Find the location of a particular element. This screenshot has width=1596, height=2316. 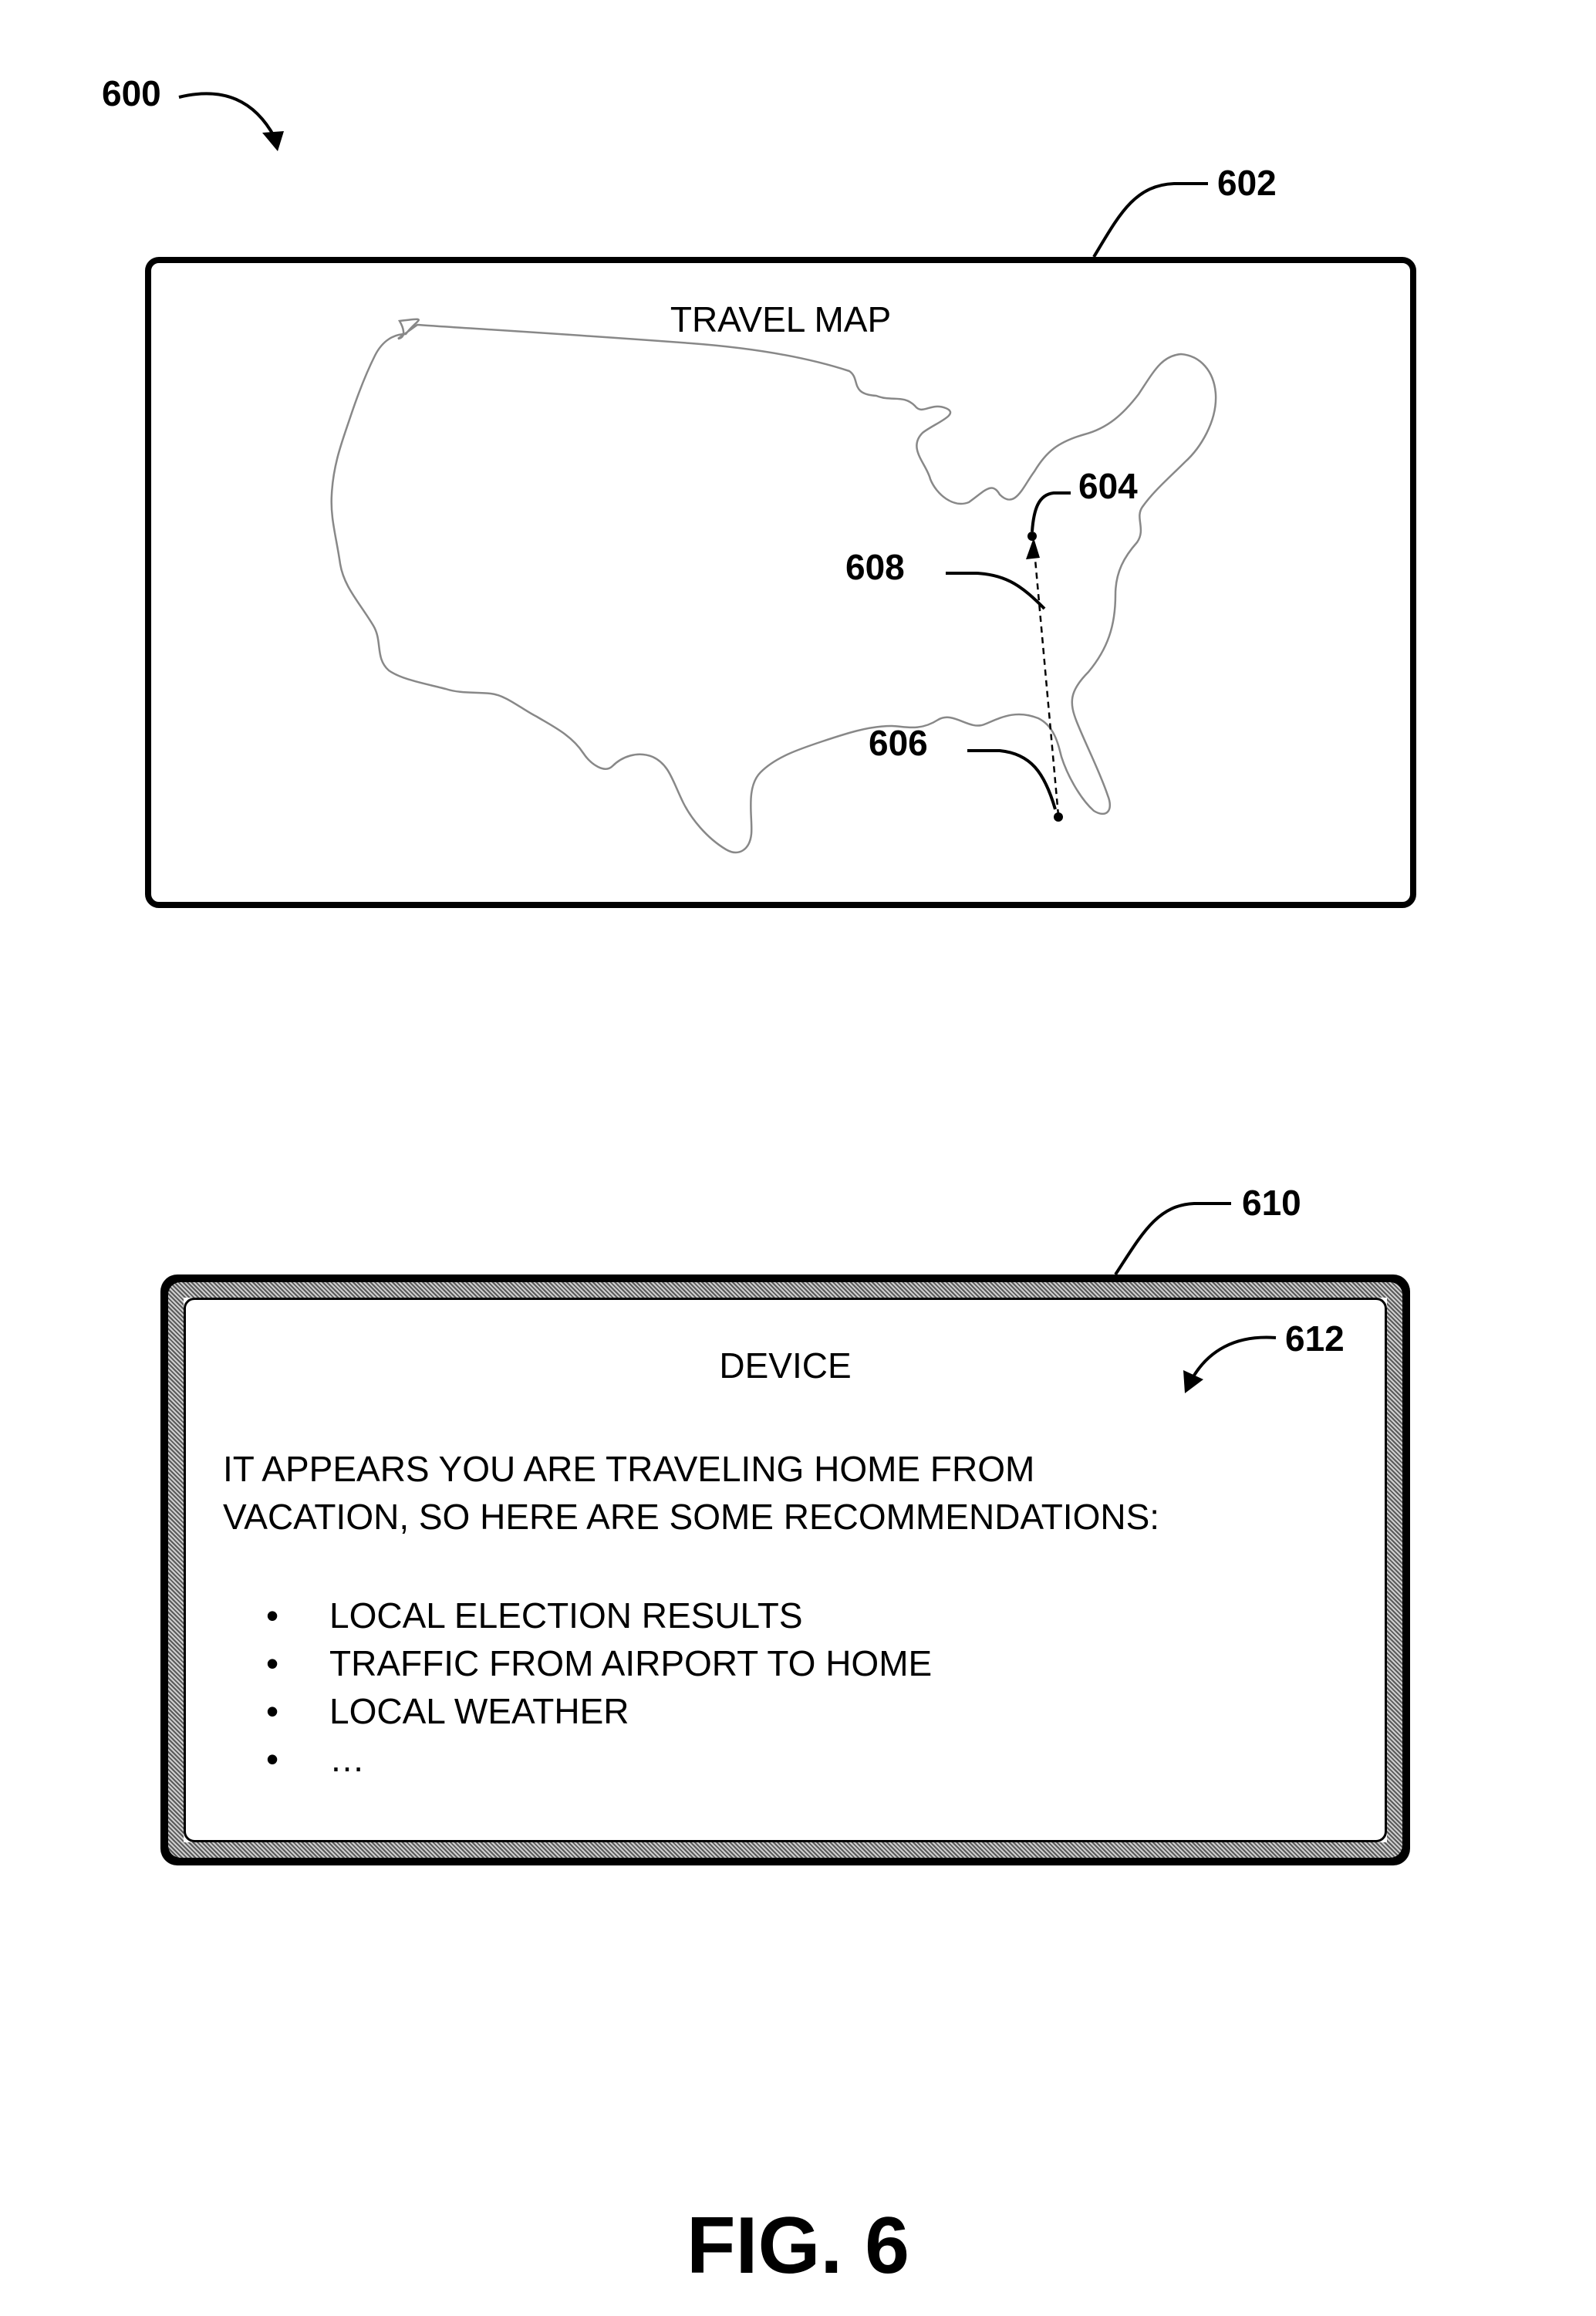

us-outline-icon is located at coordinates (774, 585).